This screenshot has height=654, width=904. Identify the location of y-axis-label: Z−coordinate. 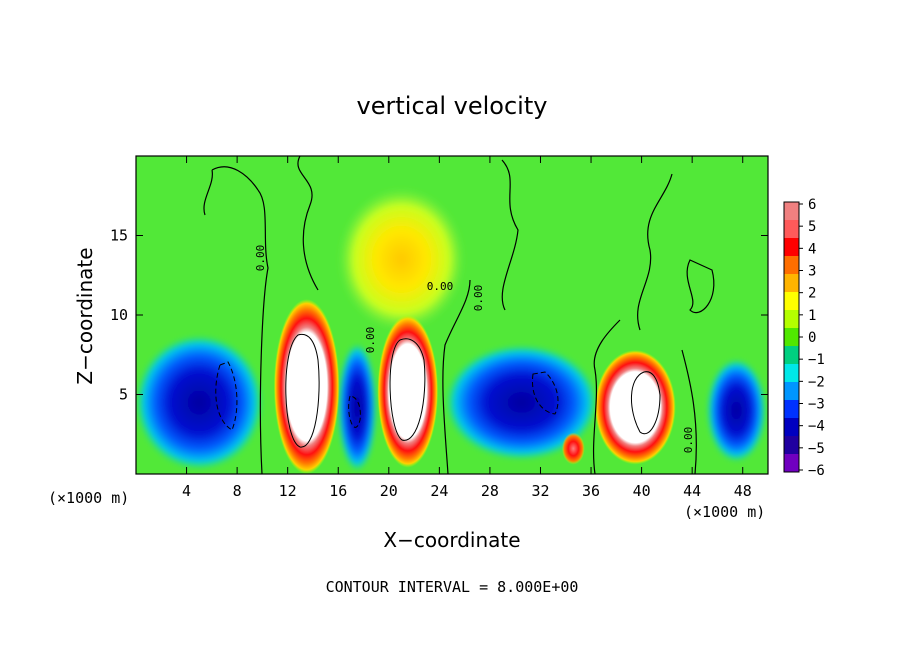
(85, 315).